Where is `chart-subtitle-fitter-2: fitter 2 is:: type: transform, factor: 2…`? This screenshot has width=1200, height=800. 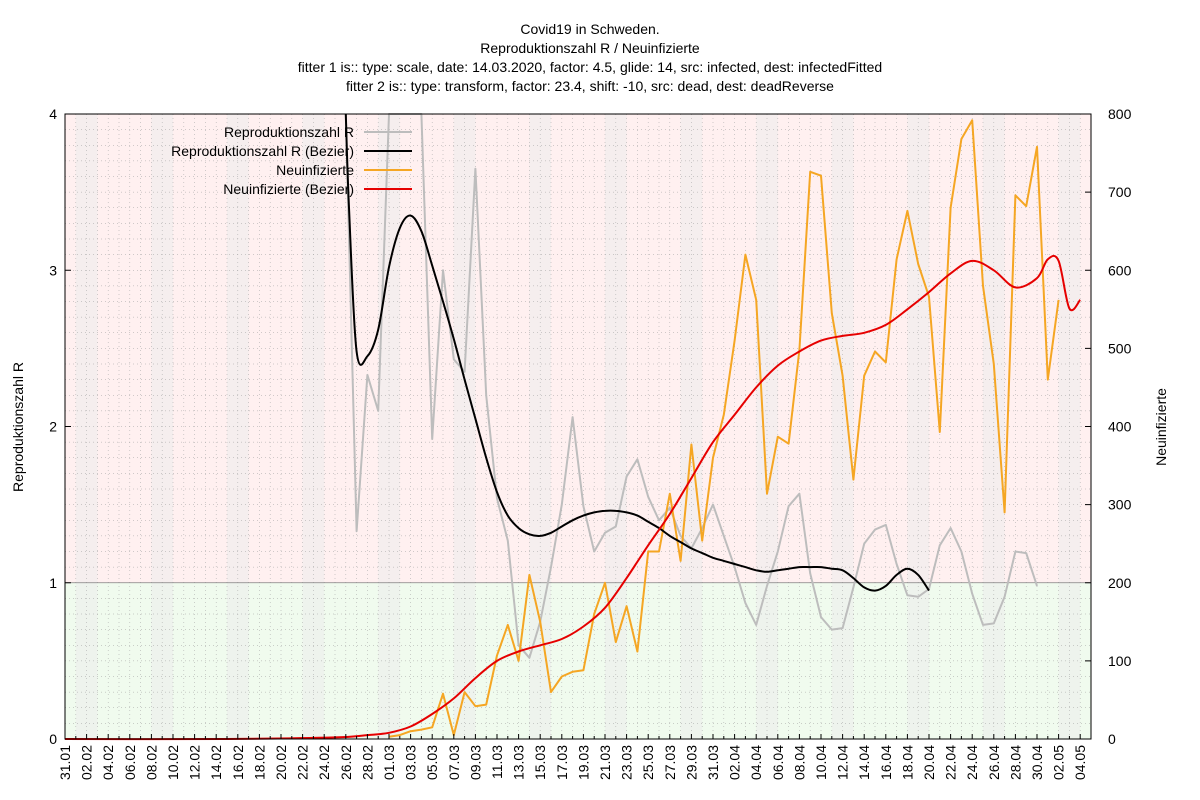 chart-subtitle-fitter-2: fitter 2 is:: type: transform, factor: 2… is located at coordinates (590, 86).